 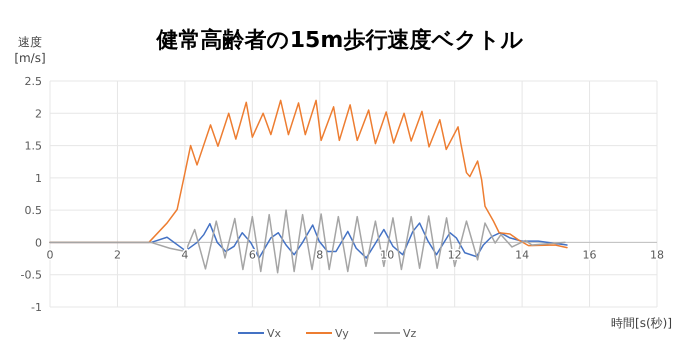 I want to click on x-tick-label: 2, so click(x=117, y=255).